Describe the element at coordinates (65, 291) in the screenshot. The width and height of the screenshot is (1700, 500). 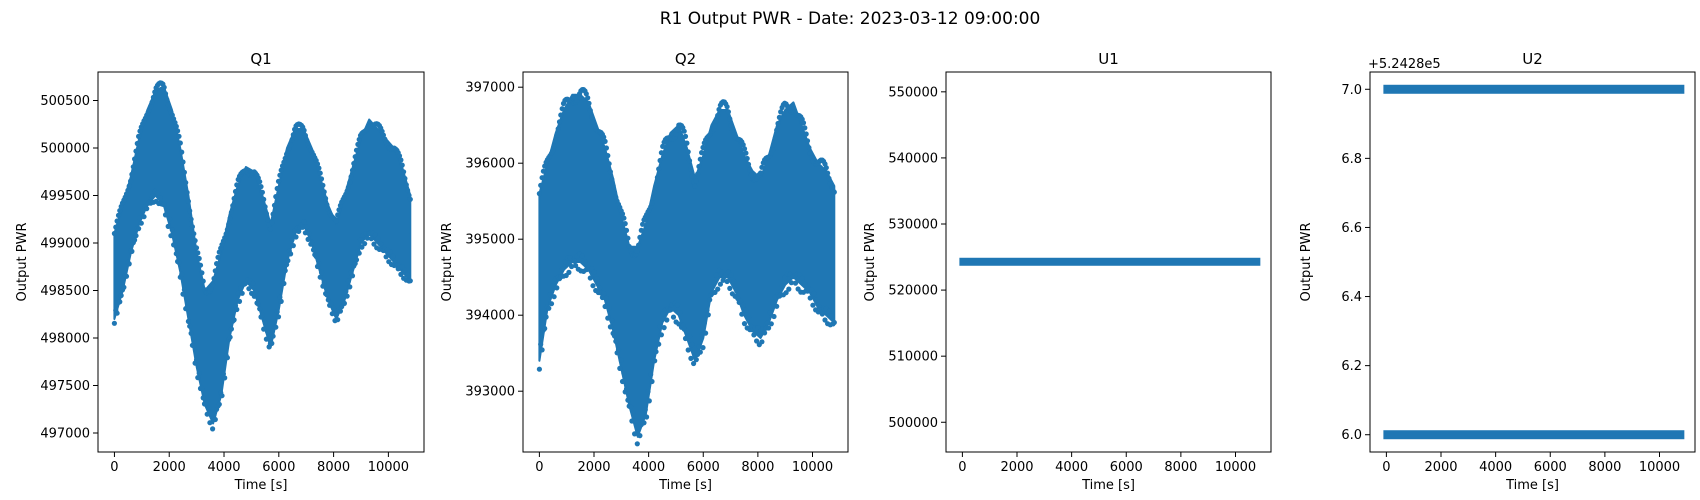
I see `y-tick-label: 498500` at that location.